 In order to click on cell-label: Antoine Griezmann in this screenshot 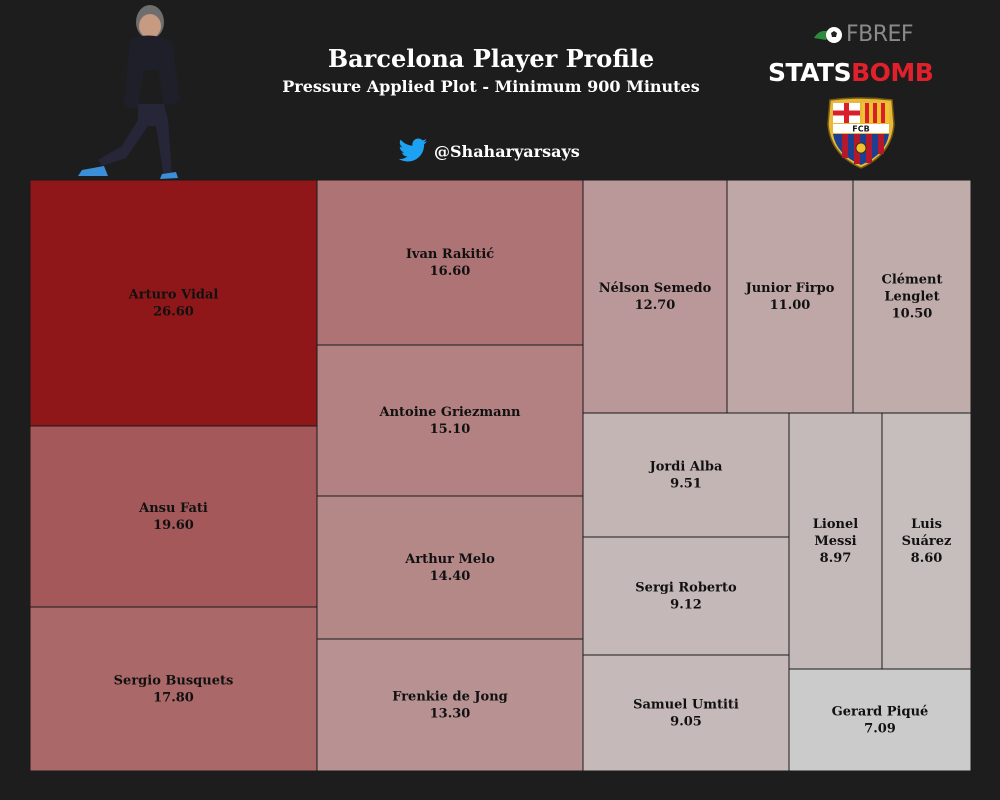, I will do `click(449, 412)`.